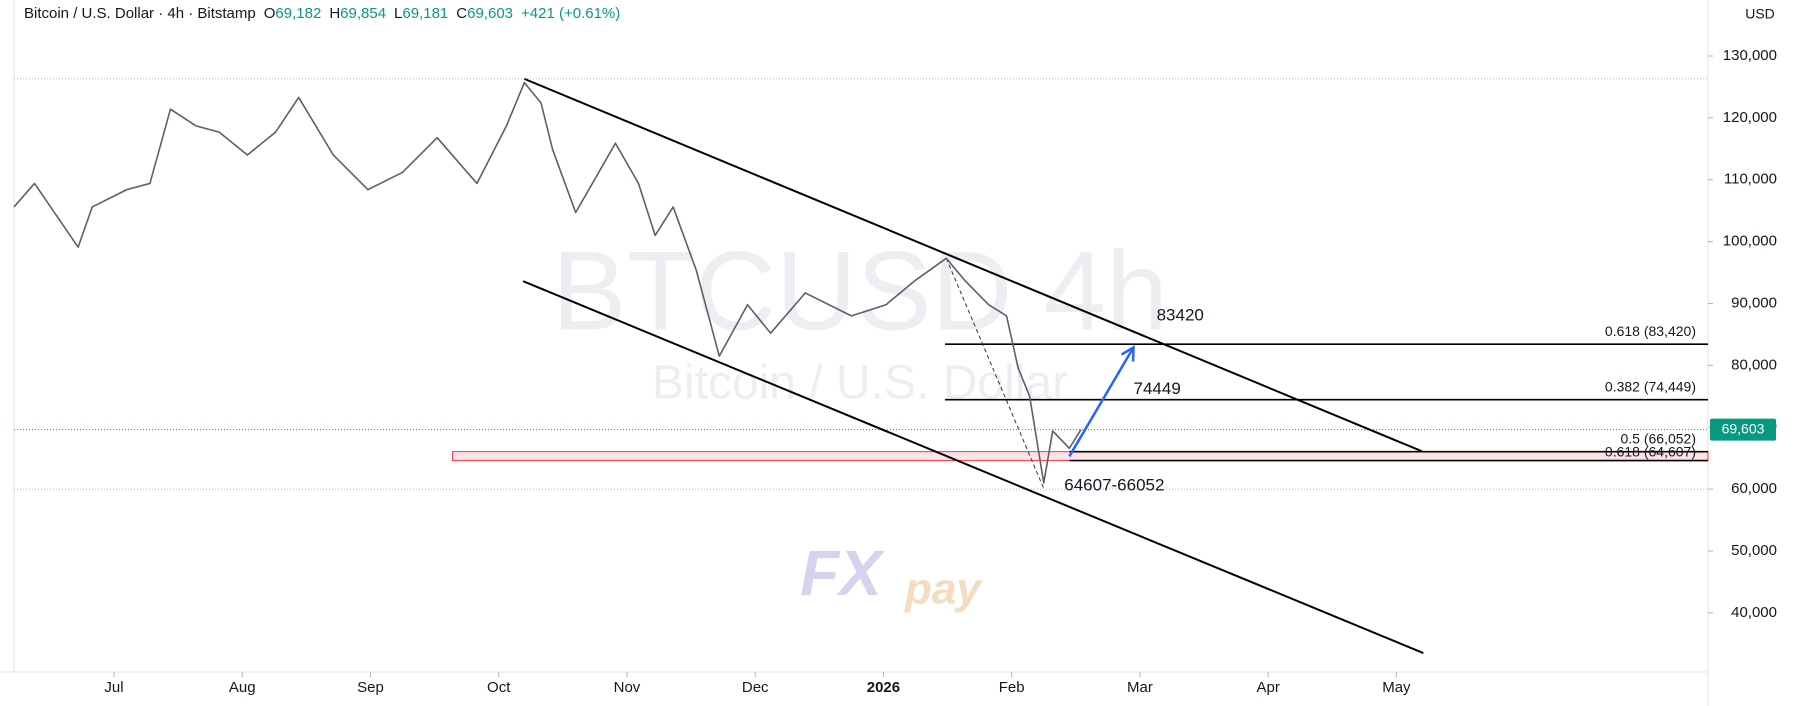  Describe the element at coordinates (1650, 451) in the screenshot. I see `fib-label: 0.618 (64,607)` at that location.